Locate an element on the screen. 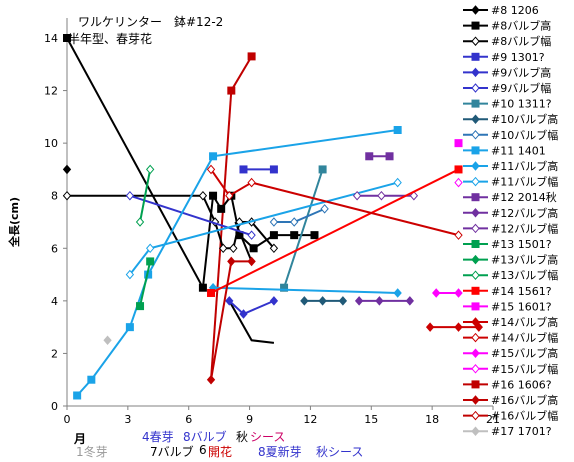 This screenshot has height=462, width=574. y-axis-label: 全長(cm) is located at coordinates (14, 222).